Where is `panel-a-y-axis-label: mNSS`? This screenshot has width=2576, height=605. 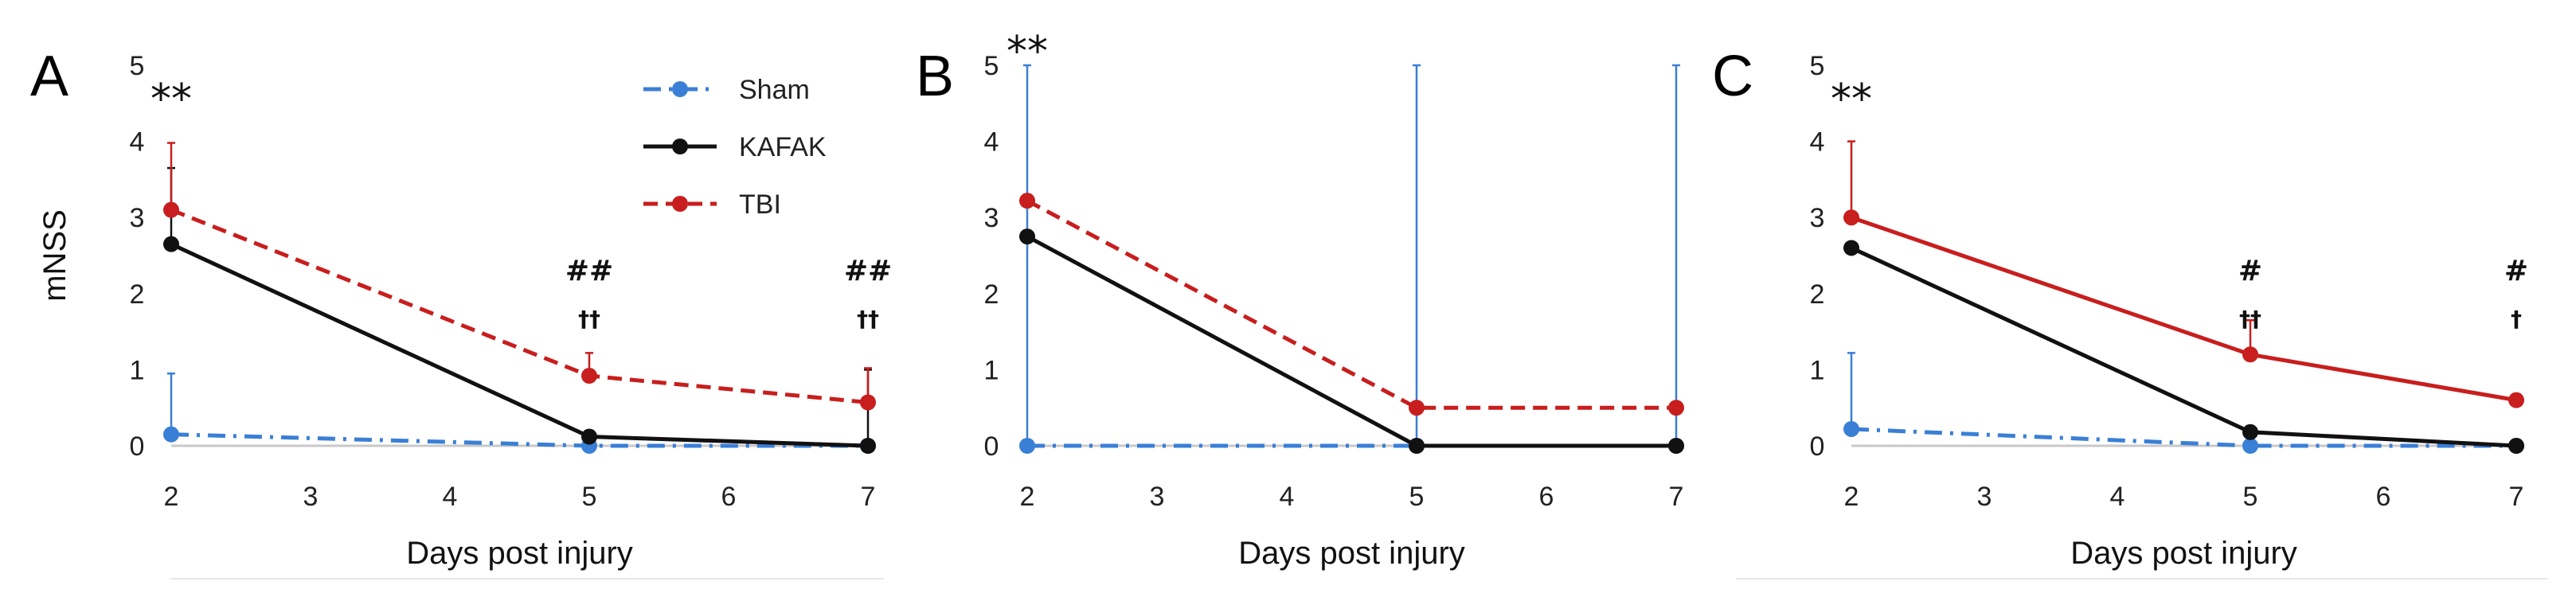 panel-a-y-axis-label: mNSS is located at coordinates (55, 255).